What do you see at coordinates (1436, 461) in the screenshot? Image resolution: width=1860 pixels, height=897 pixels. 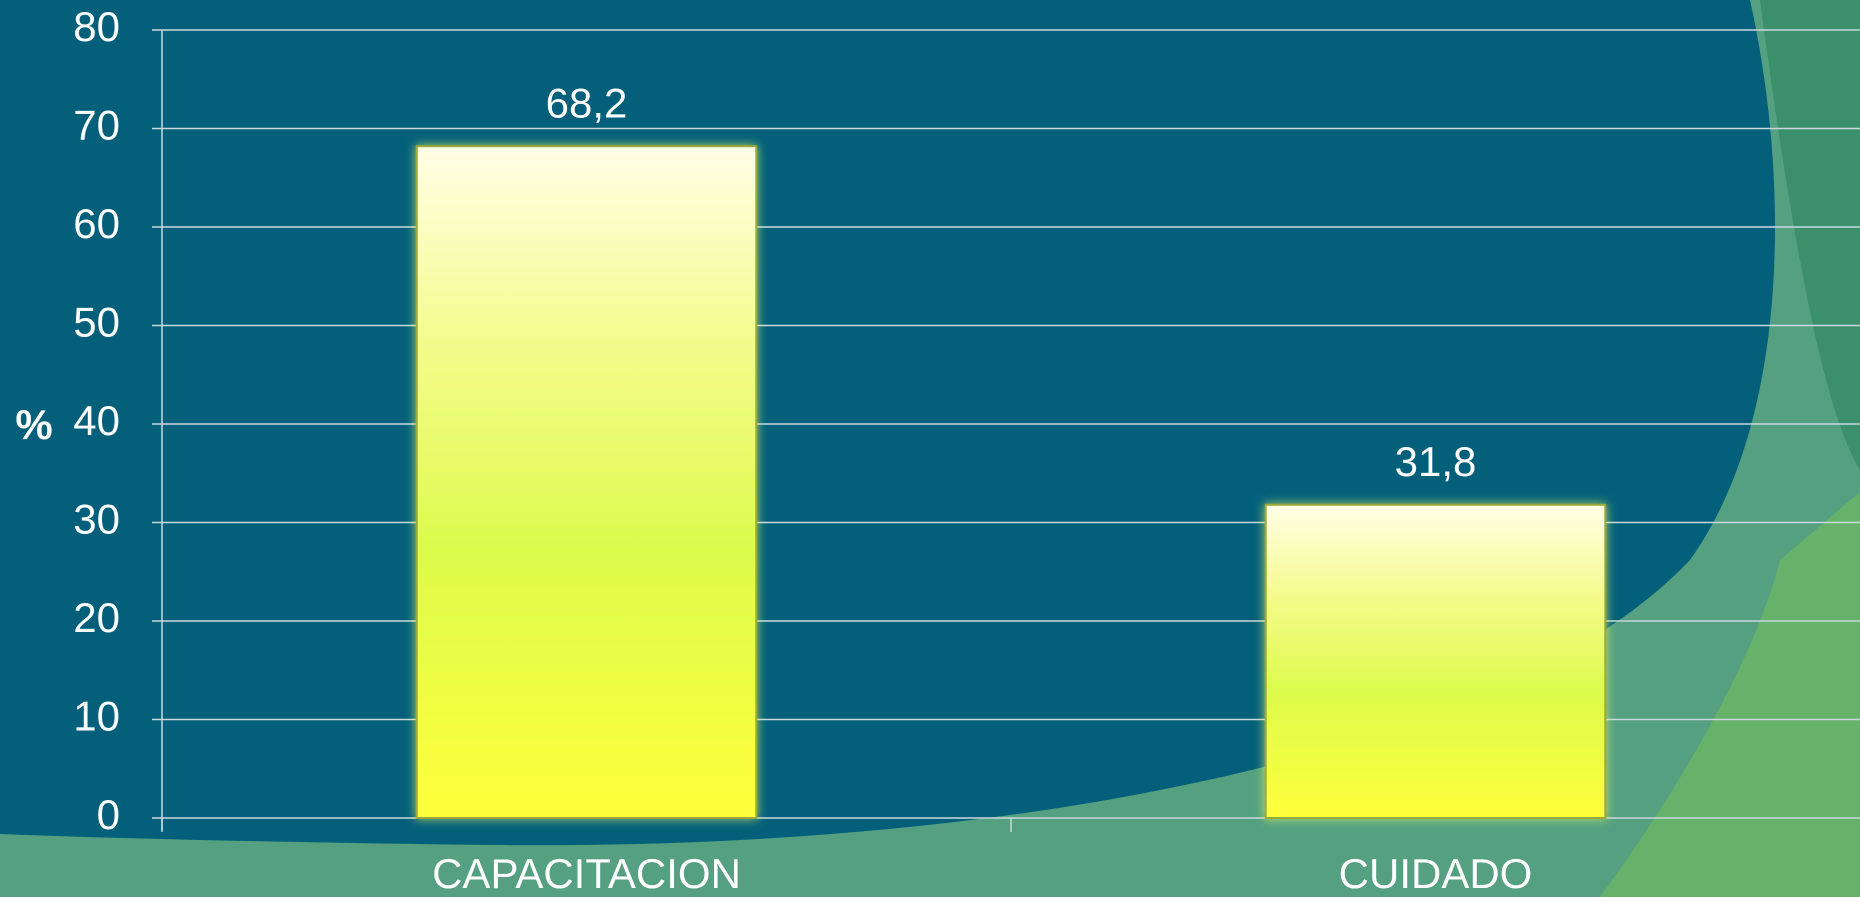 I see `data-label: 31,8` at bounding box center [1436, 461].